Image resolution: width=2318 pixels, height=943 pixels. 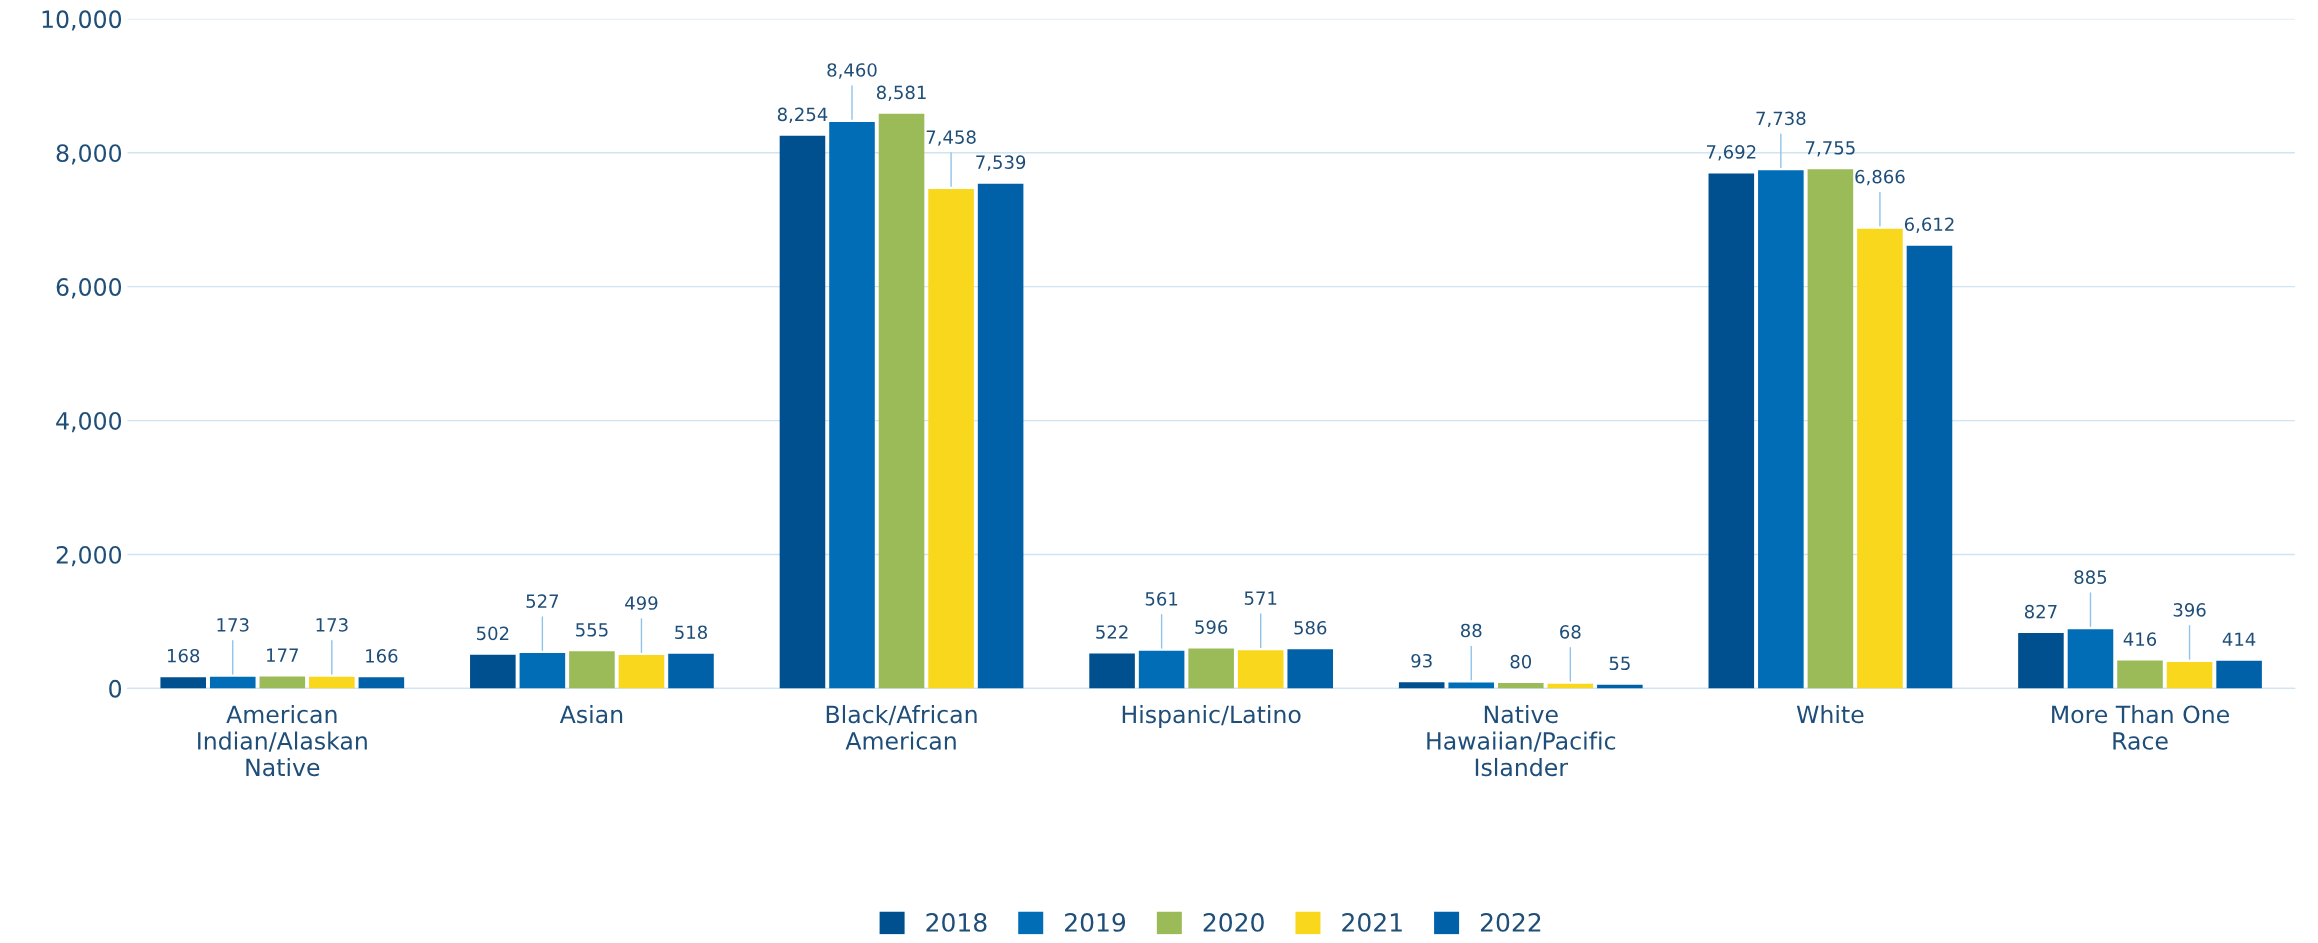 I want to click on x-tick-label: Hispanic/Latino, so click(x=1211, y=716).